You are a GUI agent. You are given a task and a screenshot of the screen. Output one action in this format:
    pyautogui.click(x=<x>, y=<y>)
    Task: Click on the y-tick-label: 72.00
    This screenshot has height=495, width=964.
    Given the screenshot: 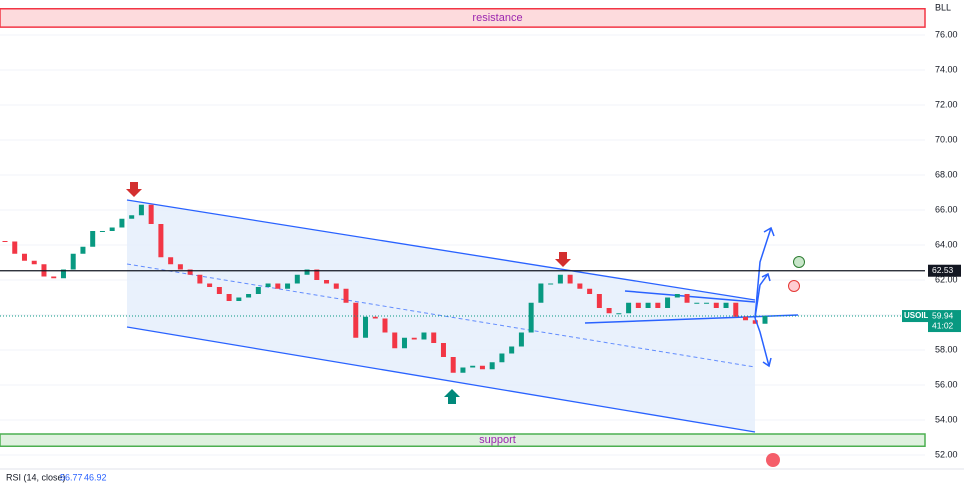 What is the action you would take?
    pyautogui.click(x=946, y=104)
    